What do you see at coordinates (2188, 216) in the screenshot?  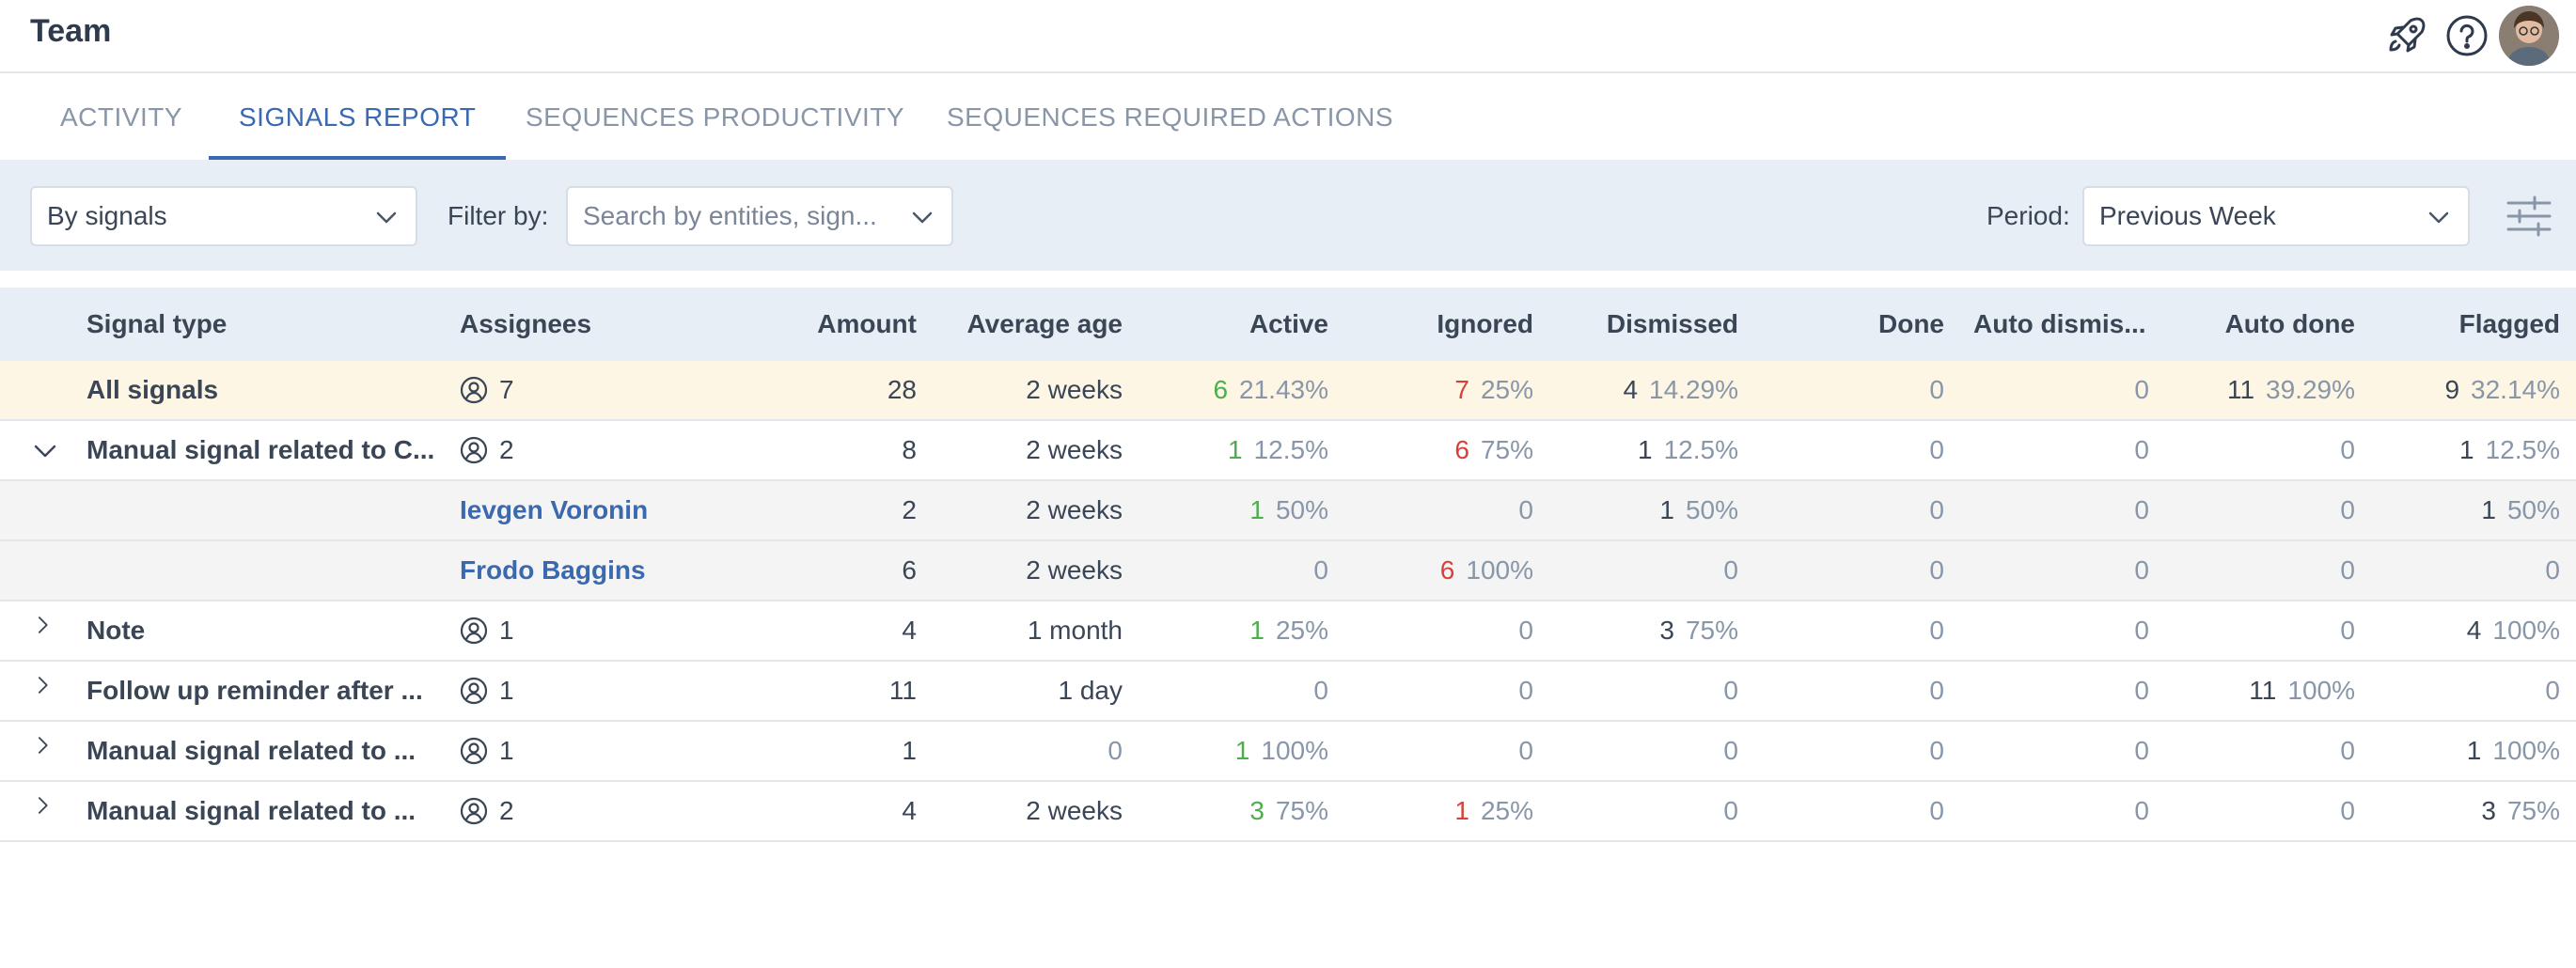 I see `period-value: Previous Week` at bounding box center [2188, 216].